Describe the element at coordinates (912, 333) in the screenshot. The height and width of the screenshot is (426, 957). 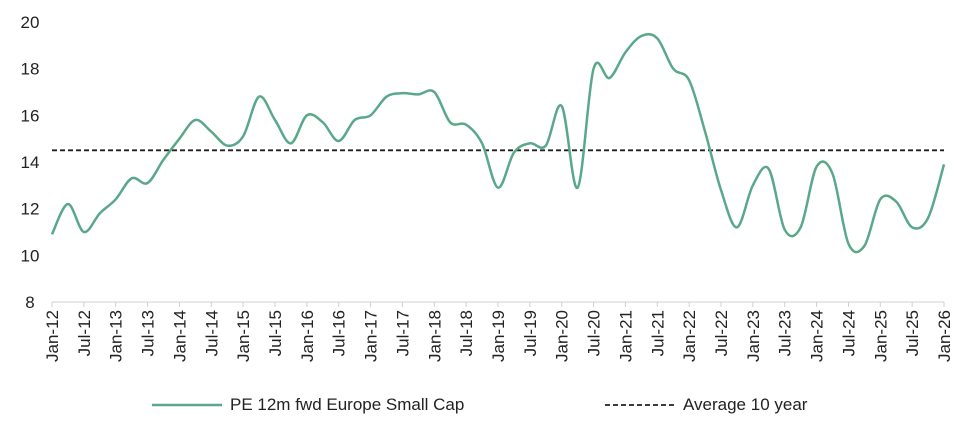
I see `x-tick-label: Jul-25` at that location.